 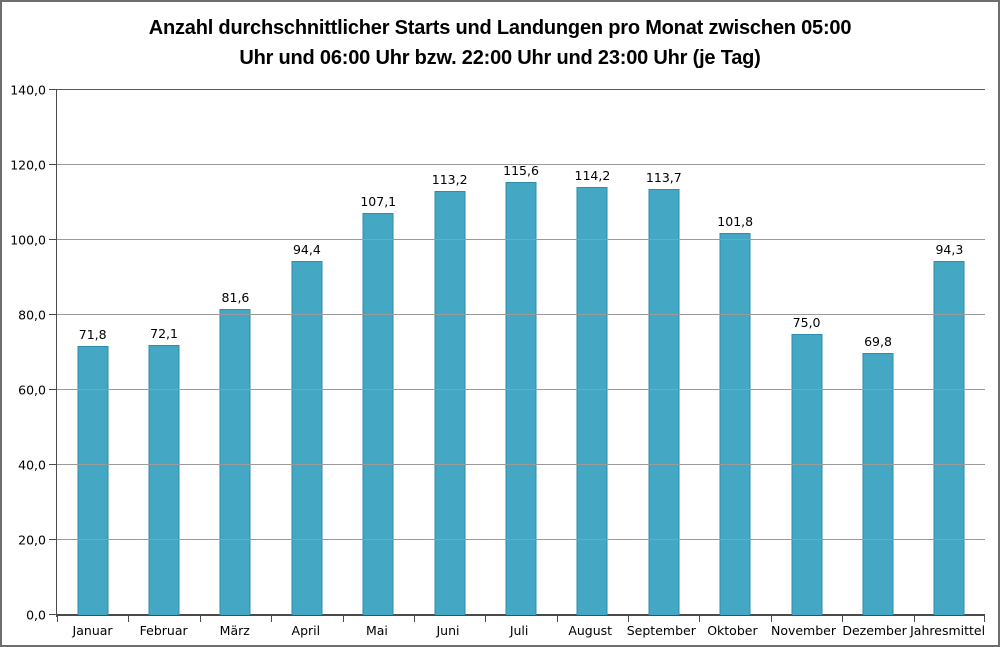 I want to click on bar-value-label: 115,6, so click(x=521, y=170).